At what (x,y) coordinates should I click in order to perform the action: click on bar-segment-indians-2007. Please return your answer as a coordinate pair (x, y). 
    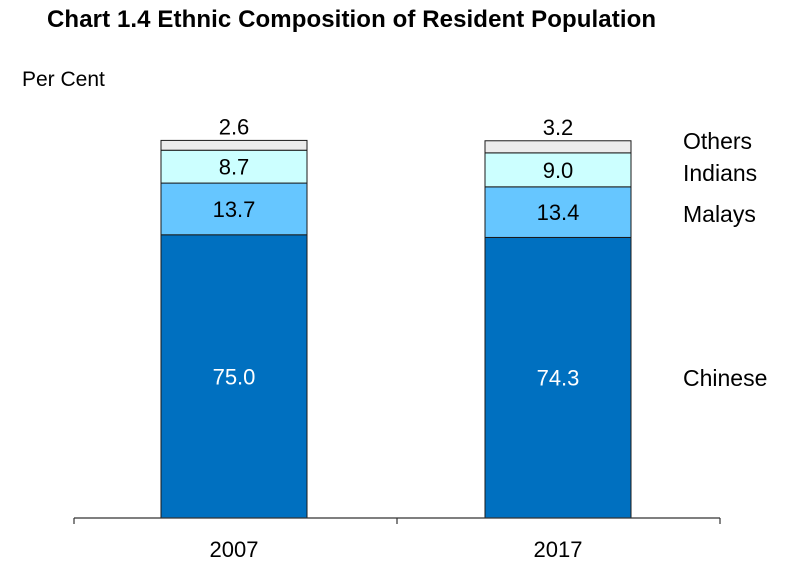
    Looking at the image, I should click on (234, 166).